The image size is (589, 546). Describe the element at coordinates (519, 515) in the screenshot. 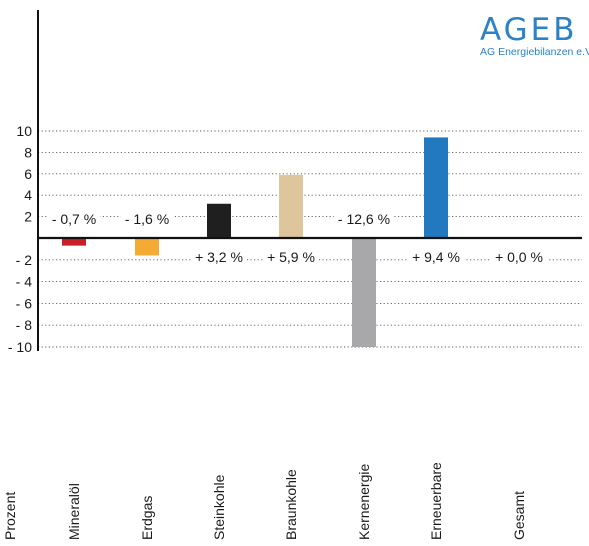

I see `category-label: Gesamt` at that location.